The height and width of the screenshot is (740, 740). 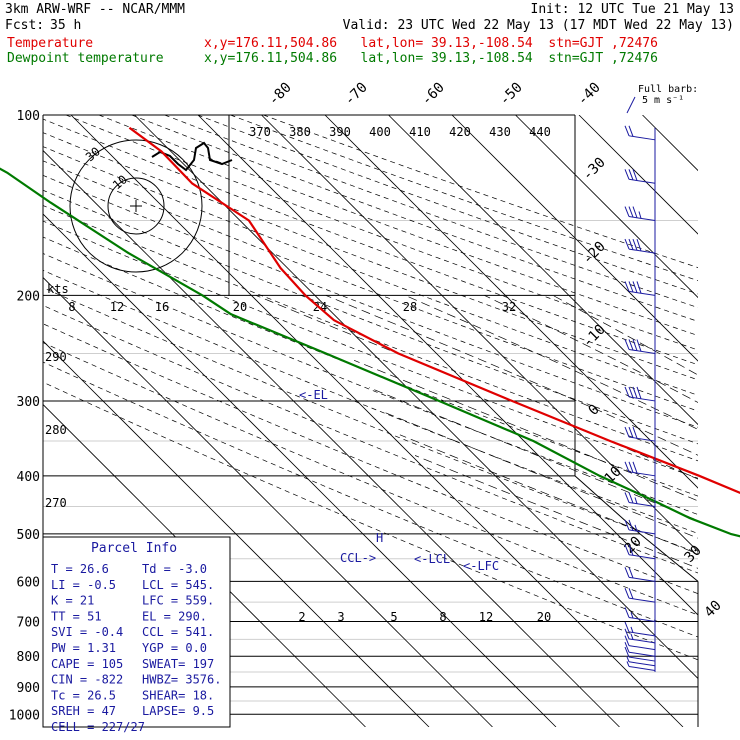 I want to click on isotherm-label: -40, so click(x=589, y=94).